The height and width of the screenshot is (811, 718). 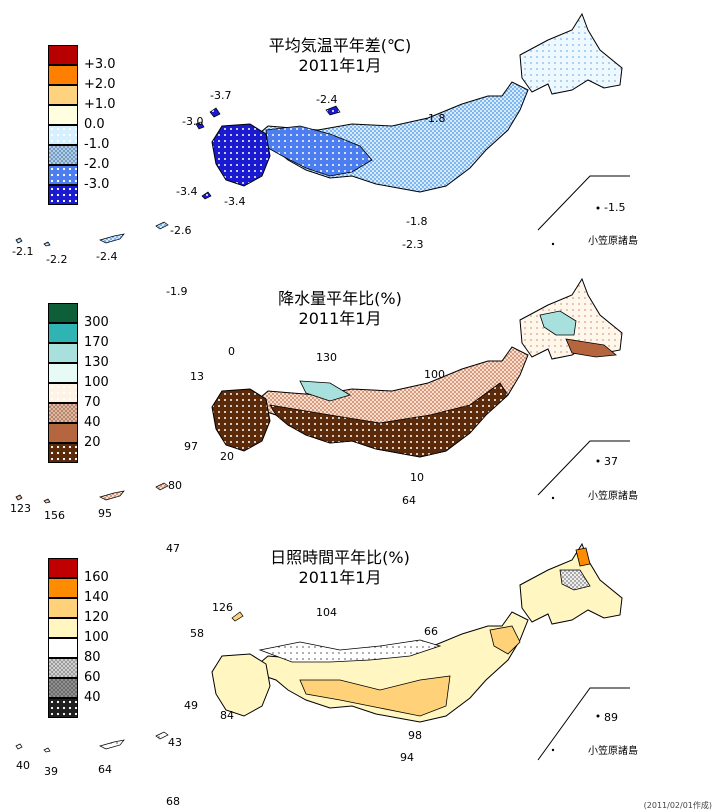 What do you see at coordinates (98, 383) in the screenshot?
I see `precipitation-legend: 300 170 130 100 70 40 20` at bounding box center [98, 383].